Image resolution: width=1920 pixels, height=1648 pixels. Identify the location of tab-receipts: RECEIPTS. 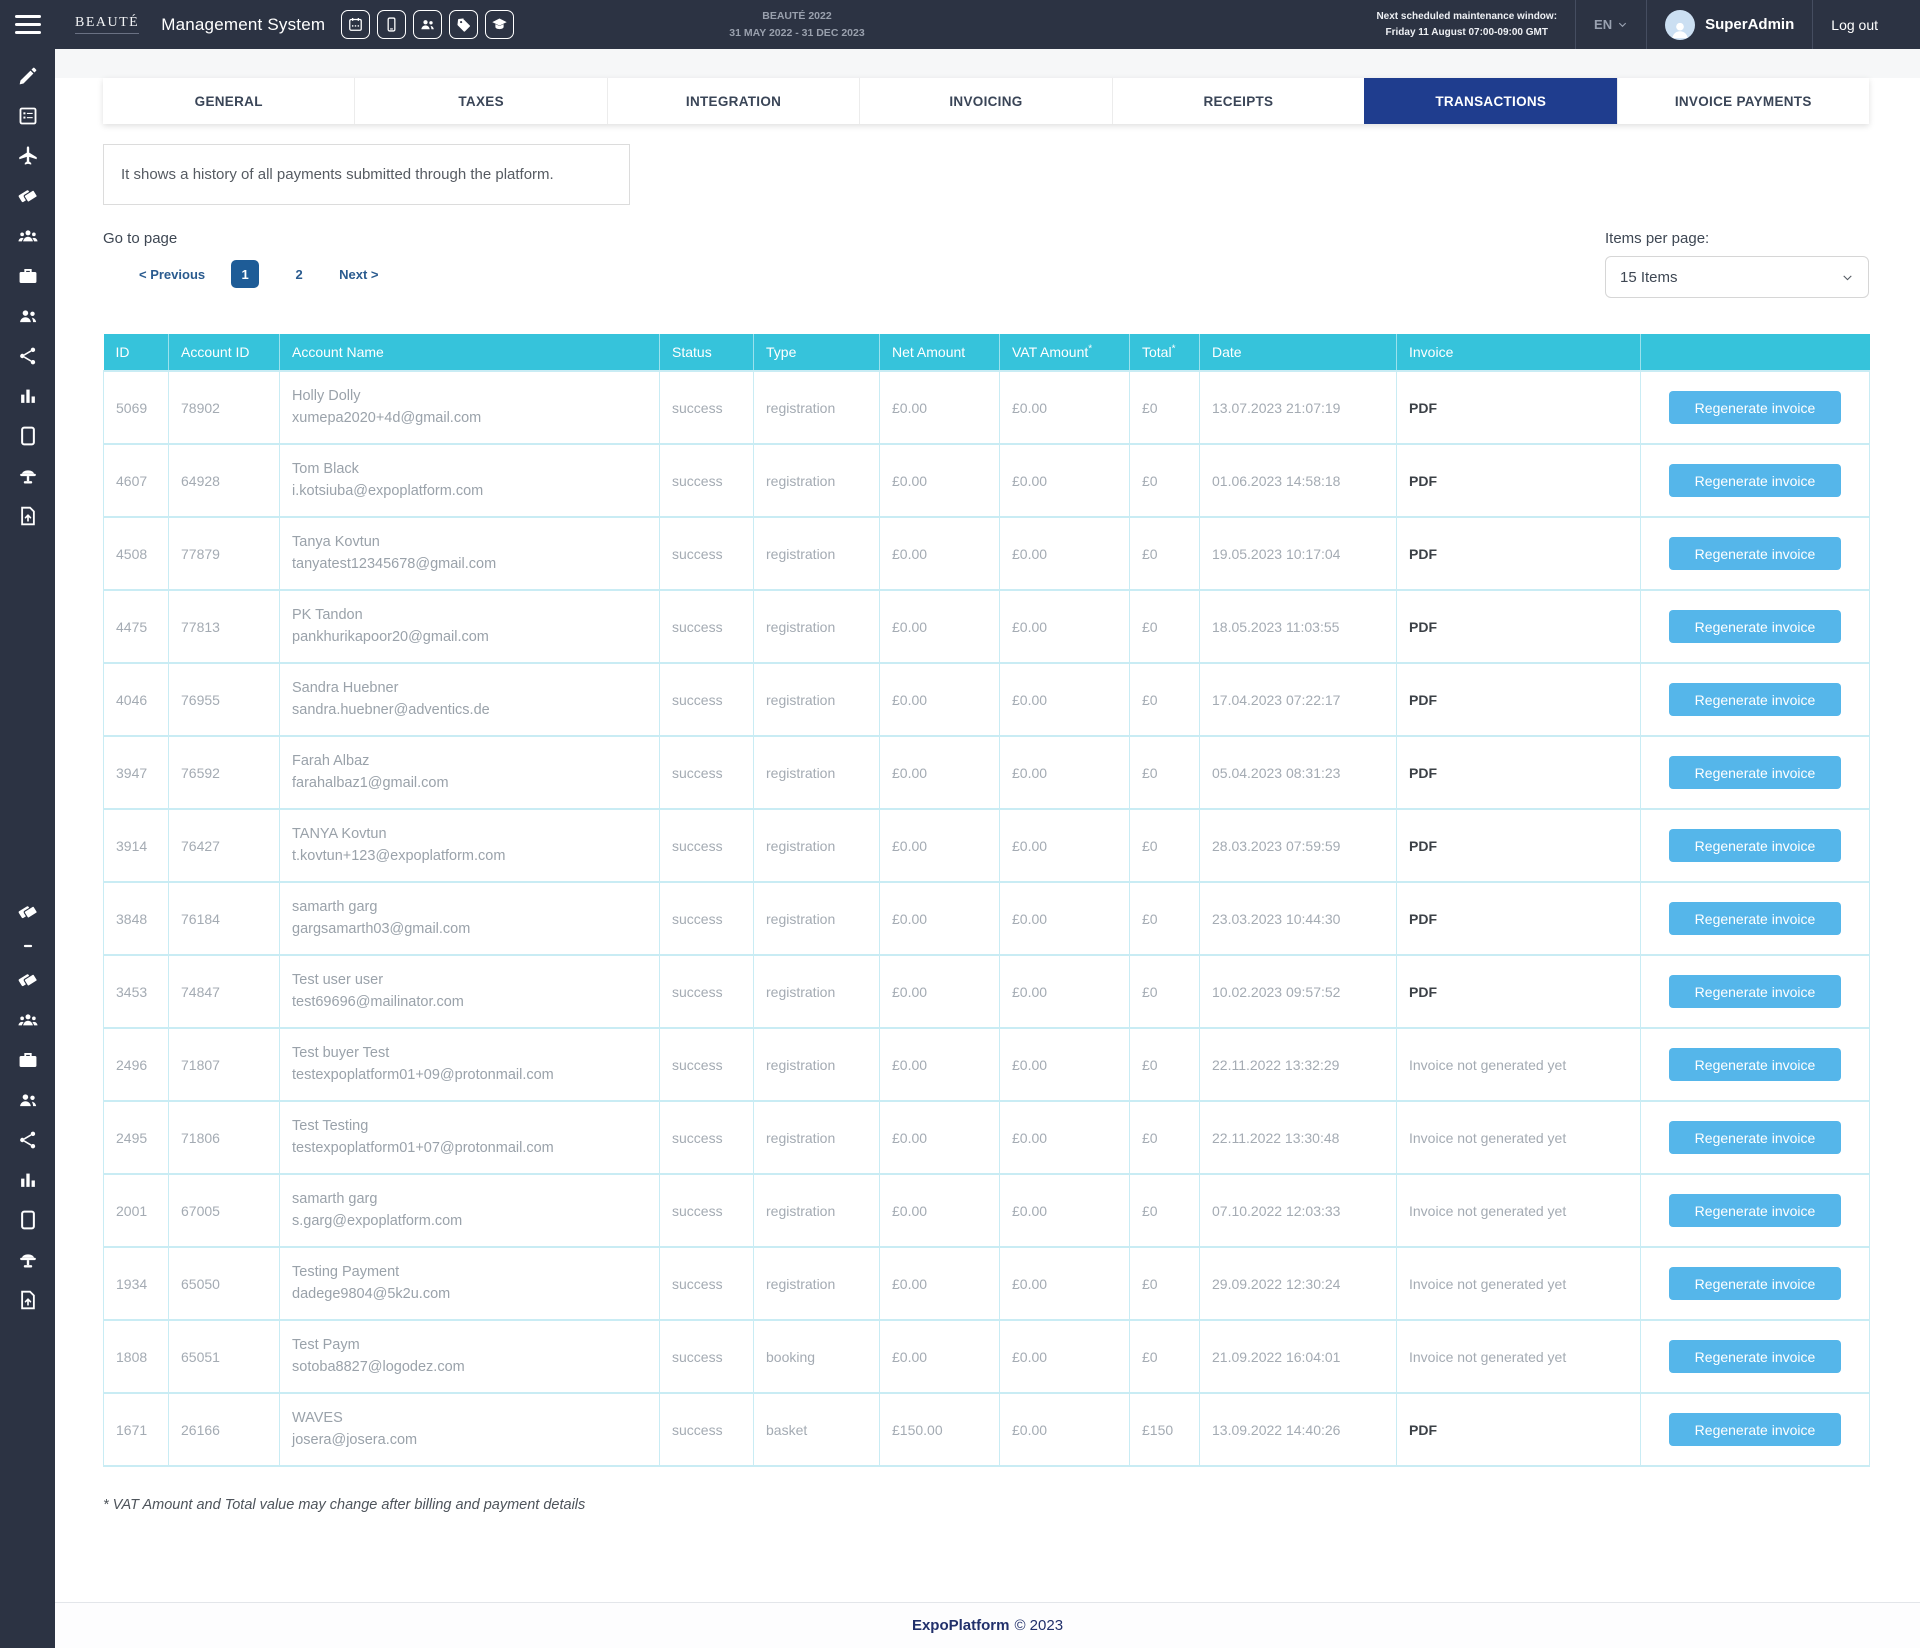
(1238, 101).